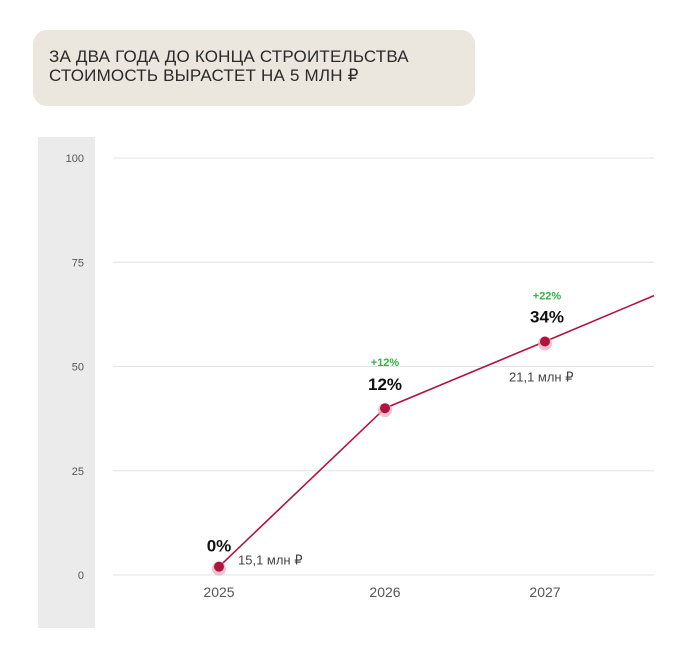  What do you see at coordinates (219, 546) in the screenshot?
I see `percent-label: 0%` at bounding box center [219, 546].